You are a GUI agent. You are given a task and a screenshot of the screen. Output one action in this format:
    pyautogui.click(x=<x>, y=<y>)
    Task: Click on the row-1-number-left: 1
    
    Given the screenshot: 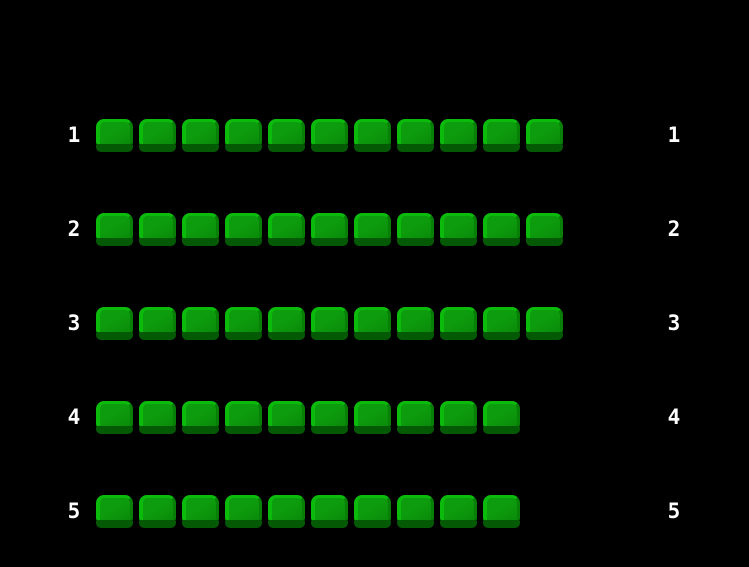 What is the action you would take?
    pyautogui.click(x=74, y=135)
    